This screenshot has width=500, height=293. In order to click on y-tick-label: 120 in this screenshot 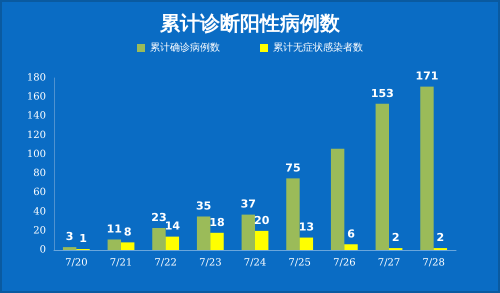, I will do `click(36, 135)`.